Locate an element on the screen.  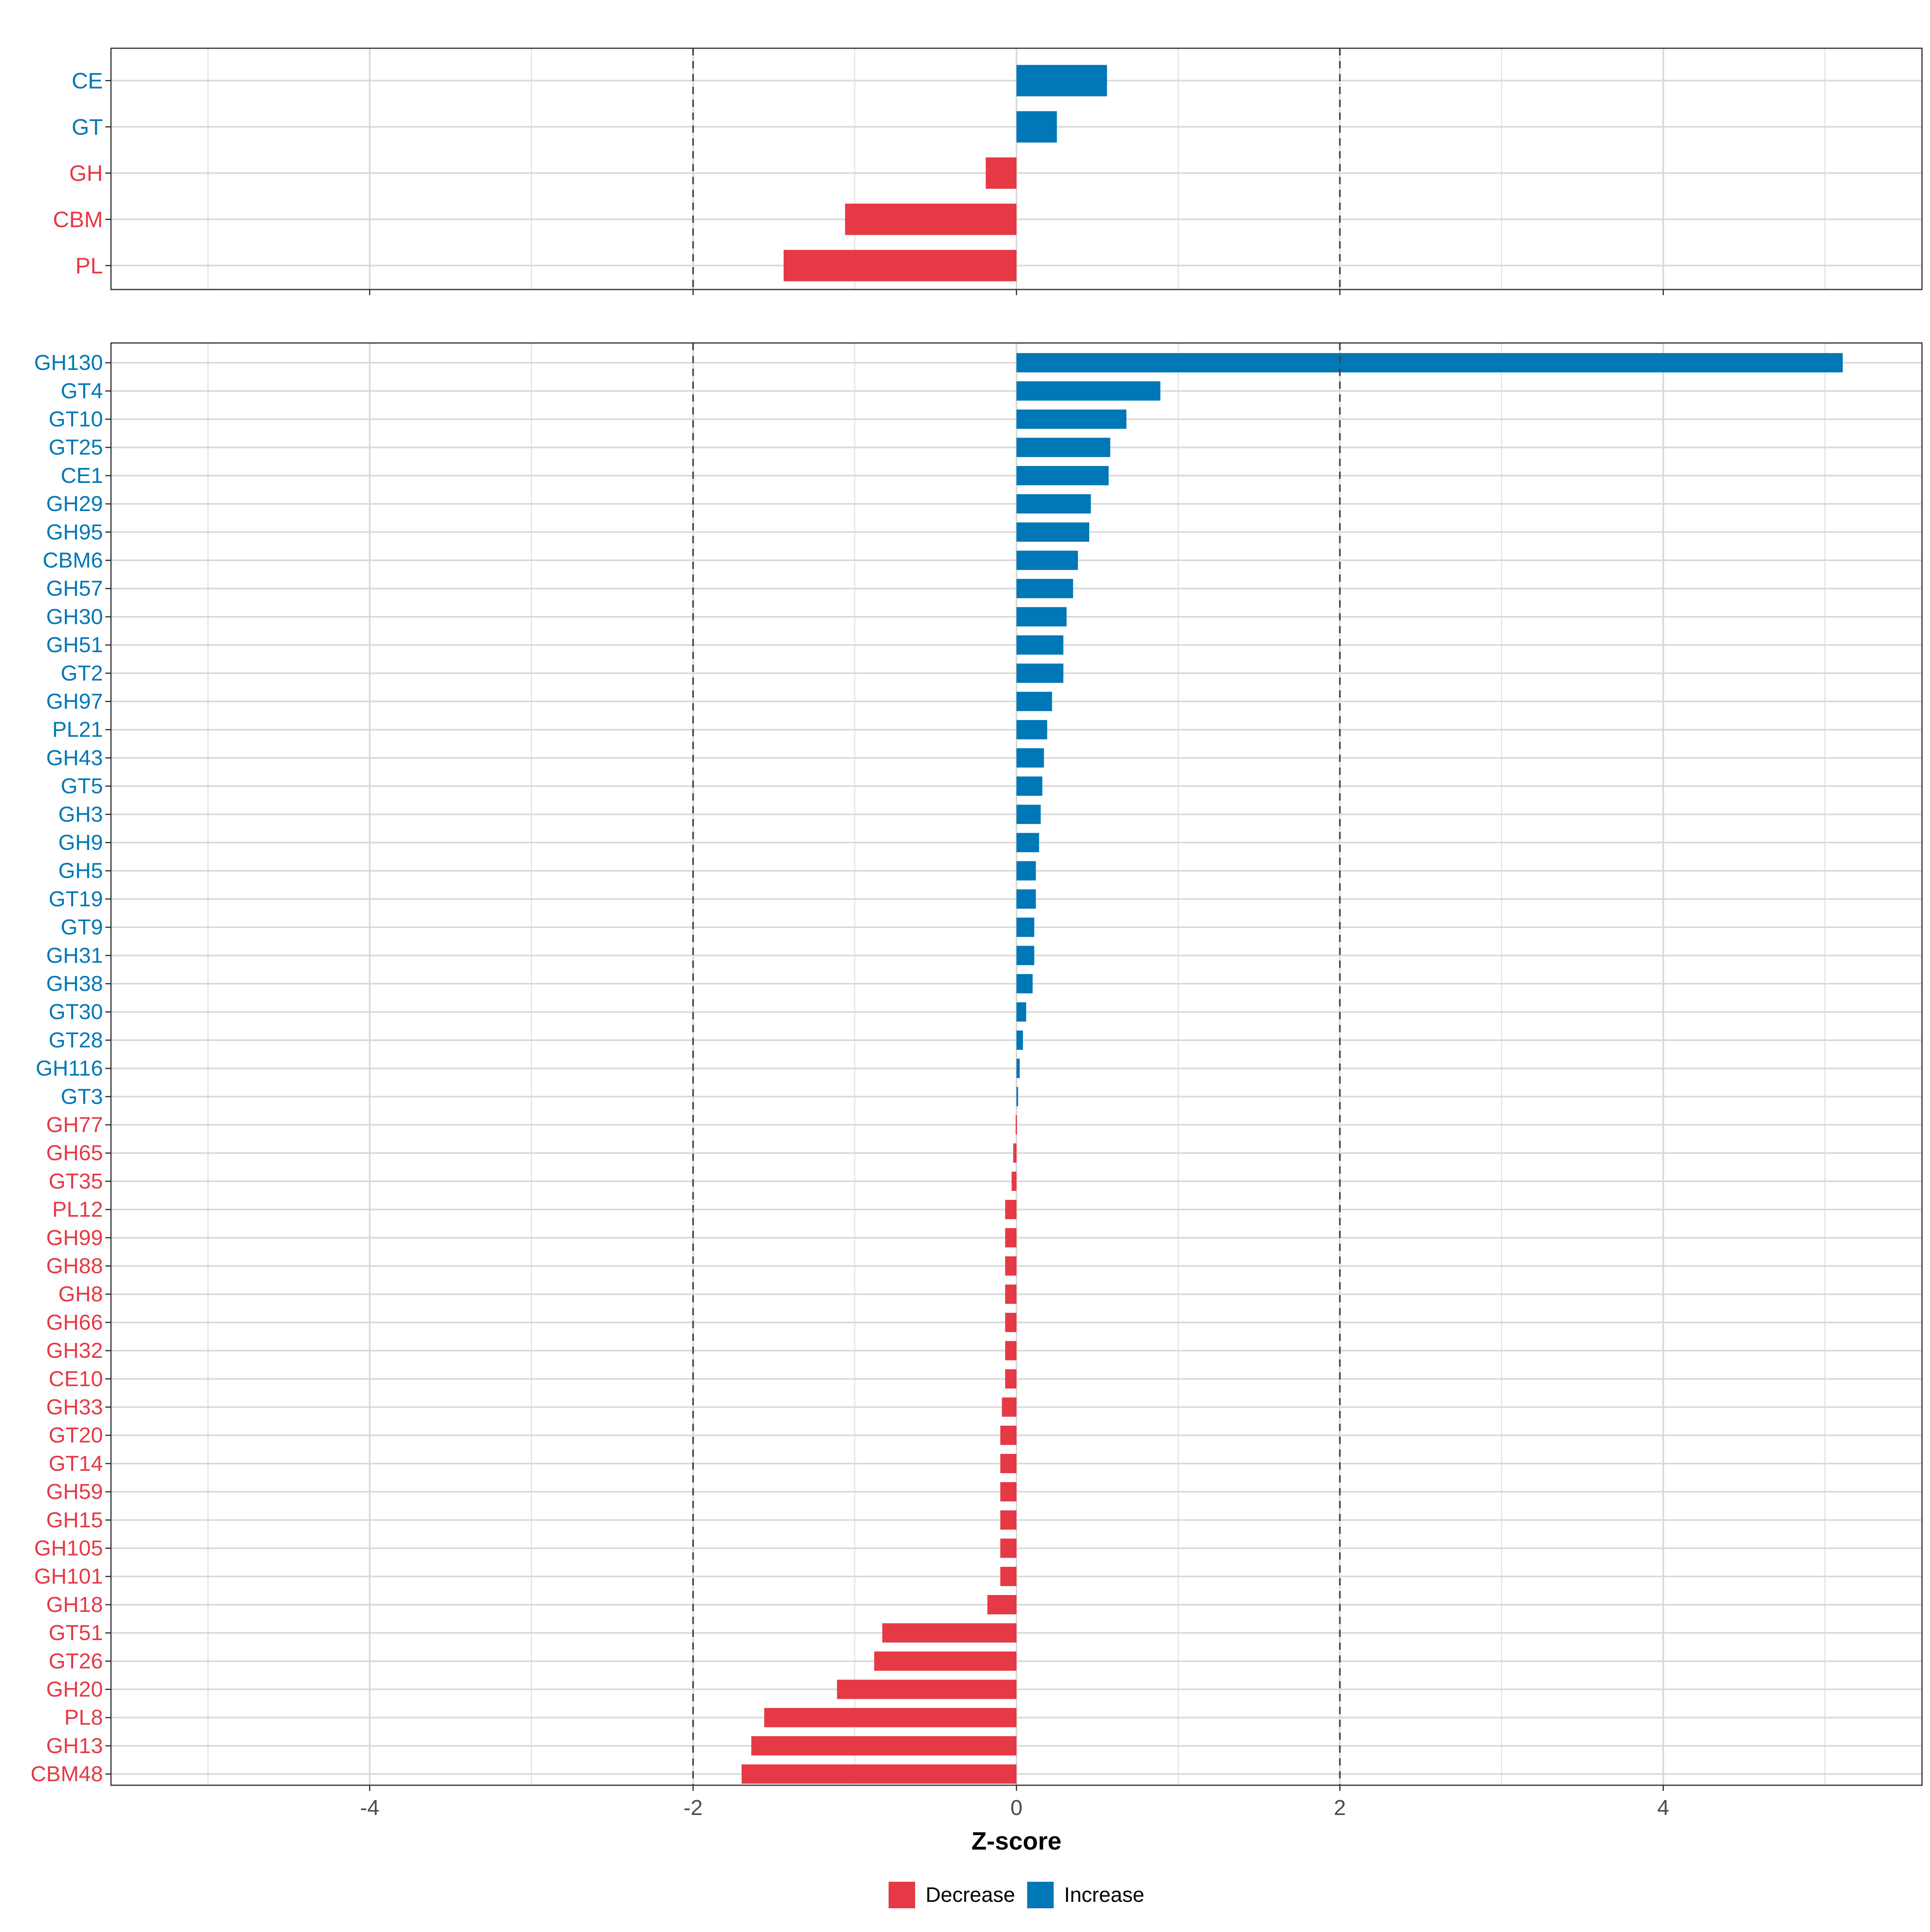
y-tick-label: GT25 is located at coordinates (76, 447).